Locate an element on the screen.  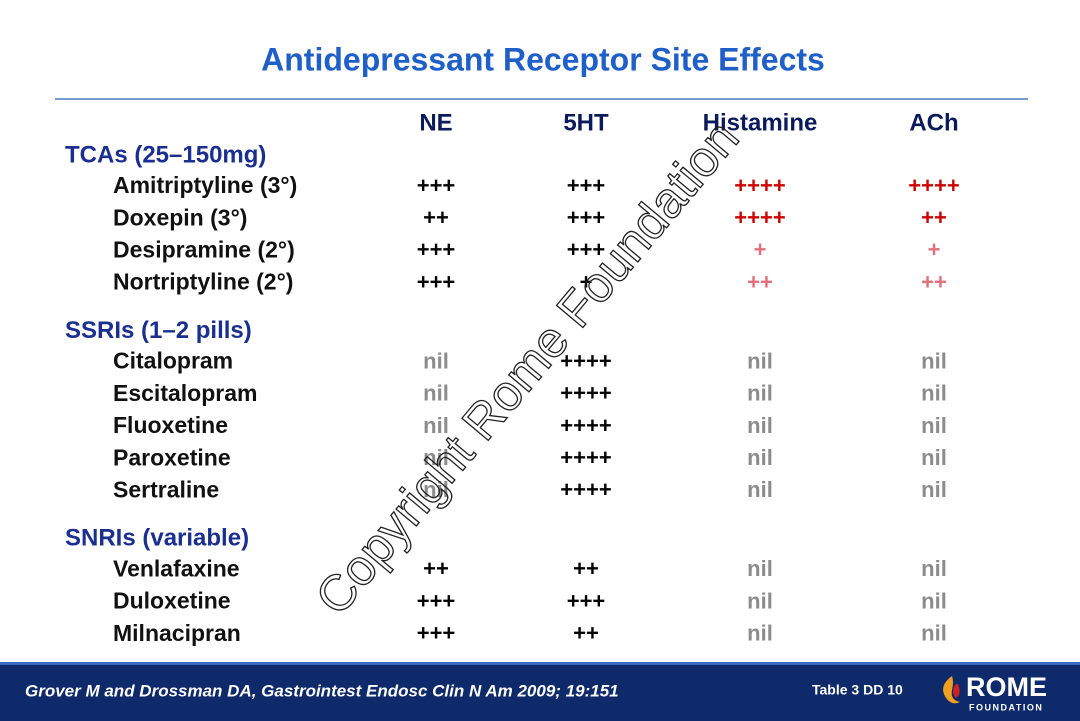
drug-name: Paroxetine is located at coordinates (172, 457).